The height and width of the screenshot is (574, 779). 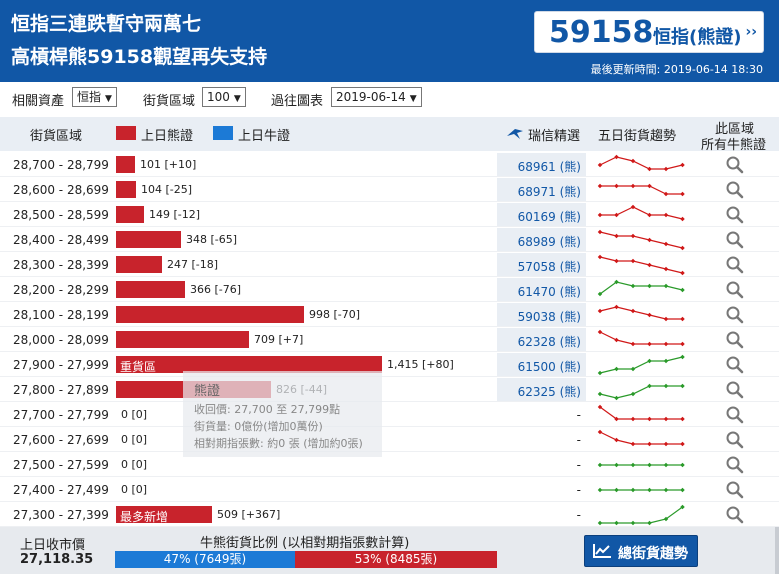 I want to click on total-trend-button: 總街貨趨勢, so click(x=641, y=551).